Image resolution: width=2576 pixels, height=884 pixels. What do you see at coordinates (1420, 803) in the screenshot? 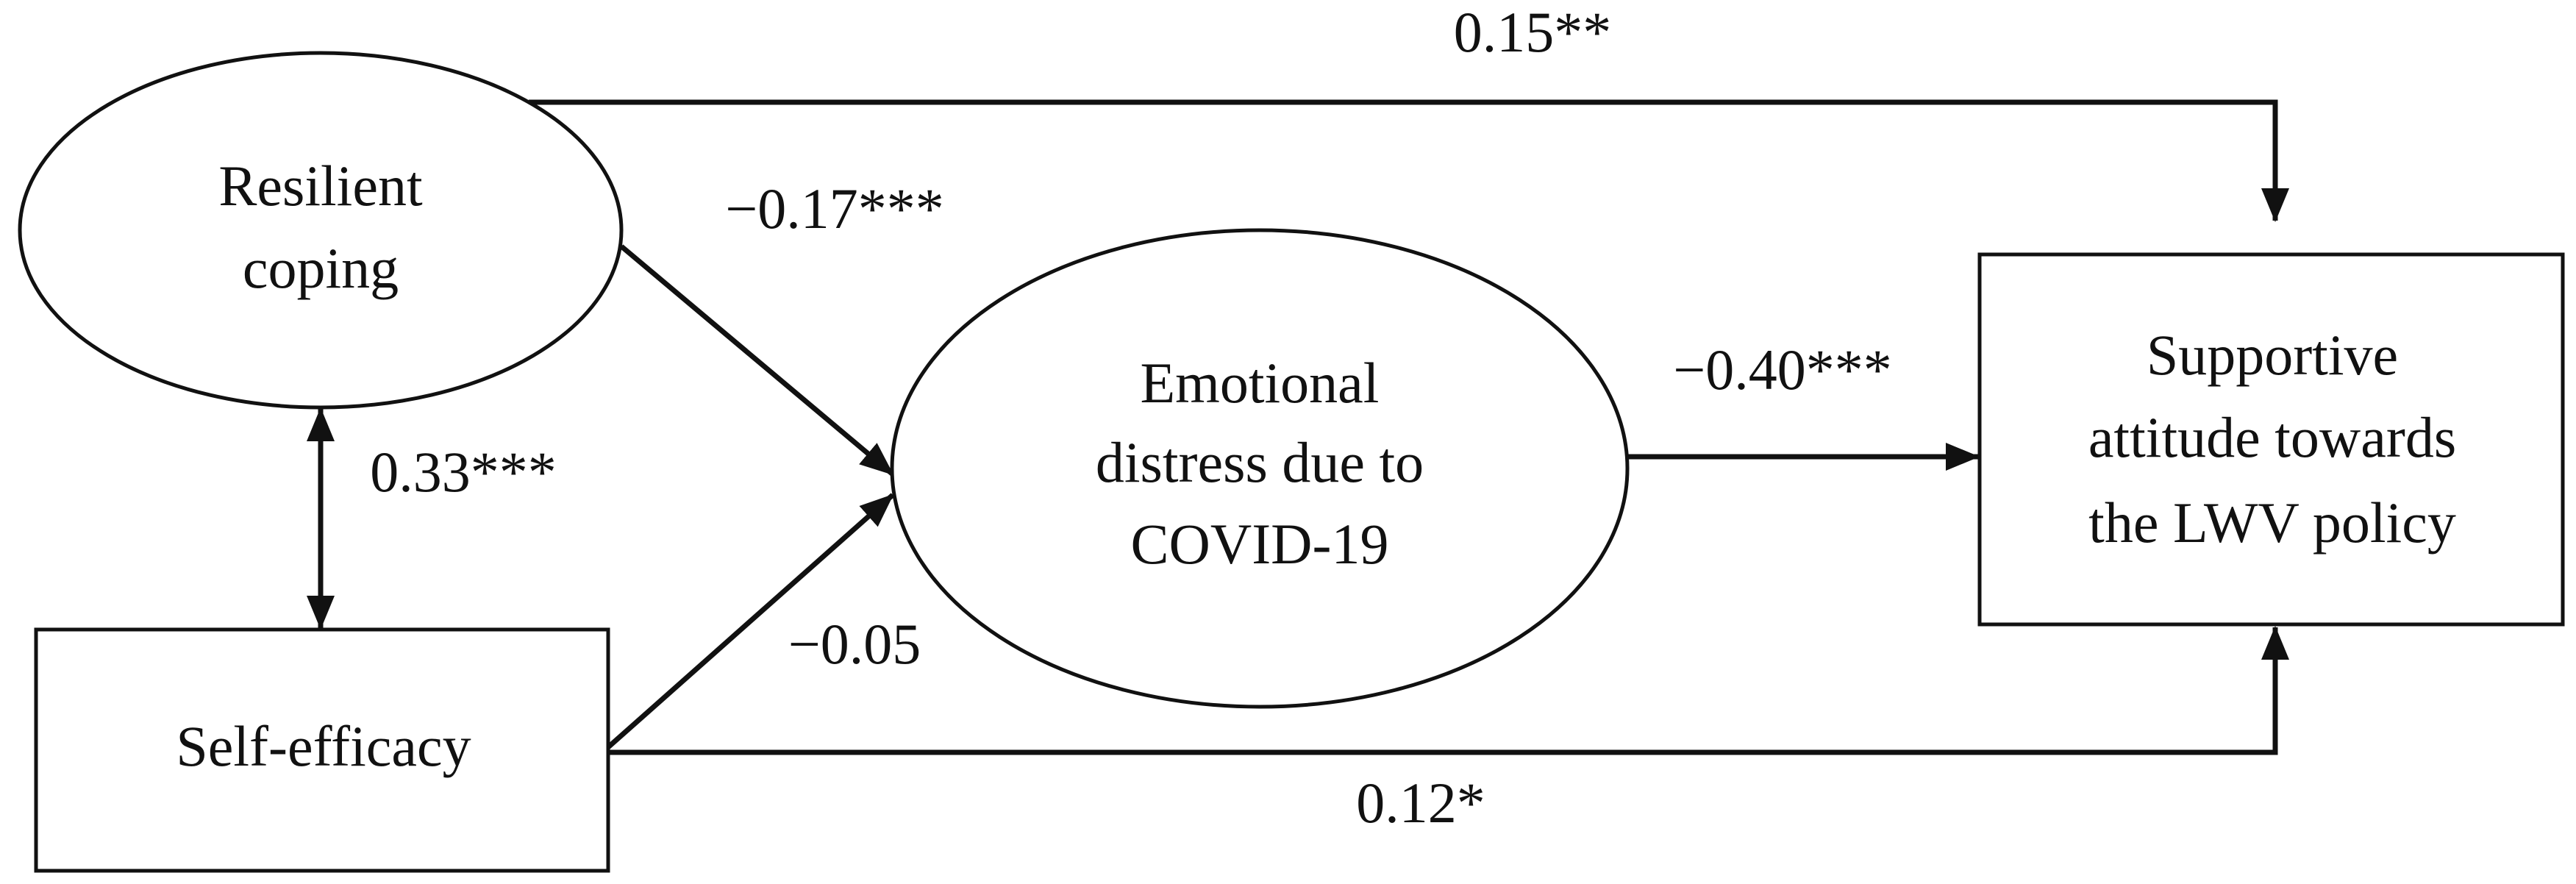
I see `edge-label: 0.12*` at bounding box center [1420, 803].